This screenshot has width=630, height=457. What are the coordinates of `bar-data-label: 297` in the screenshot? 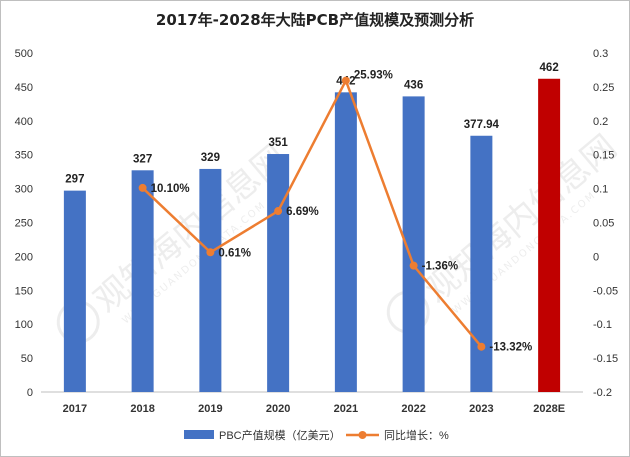 It's located at (74, 180).